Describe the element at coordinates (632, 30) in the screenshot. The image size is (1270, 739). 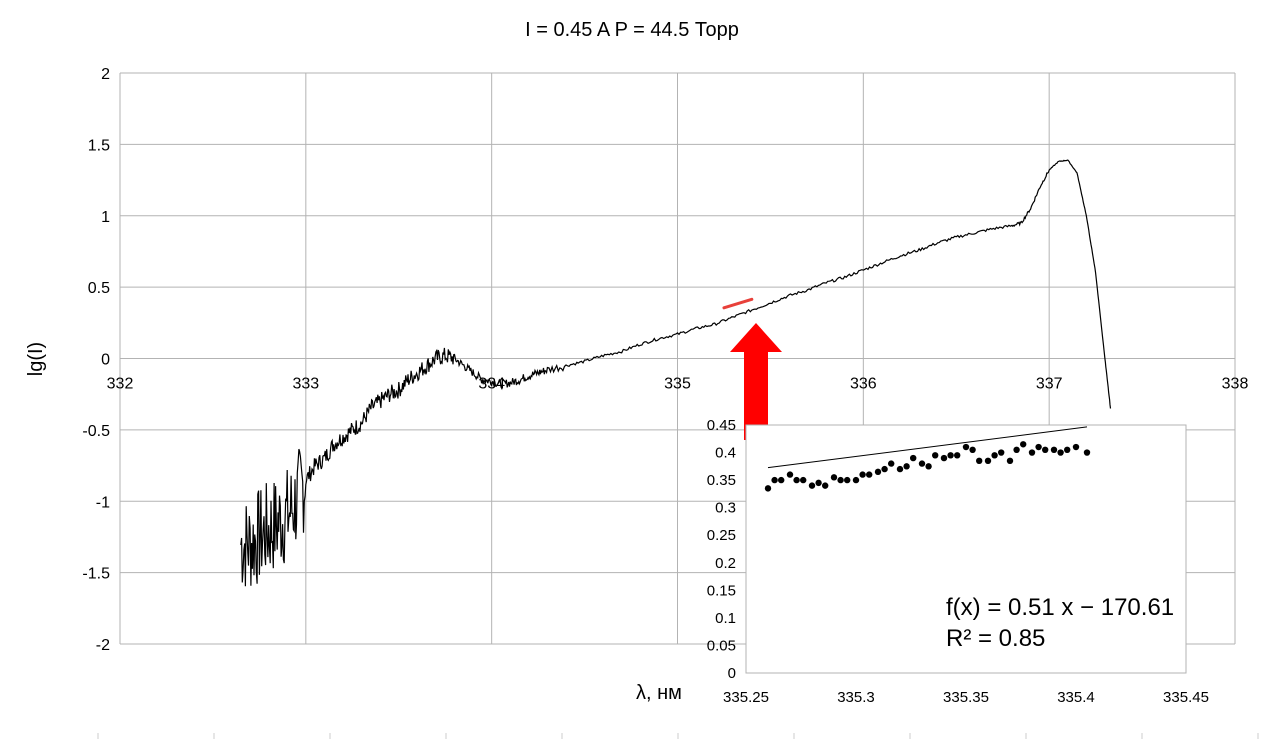
I see `chart-title: I = 0.45 A P = 44.5 Торр` at that location.